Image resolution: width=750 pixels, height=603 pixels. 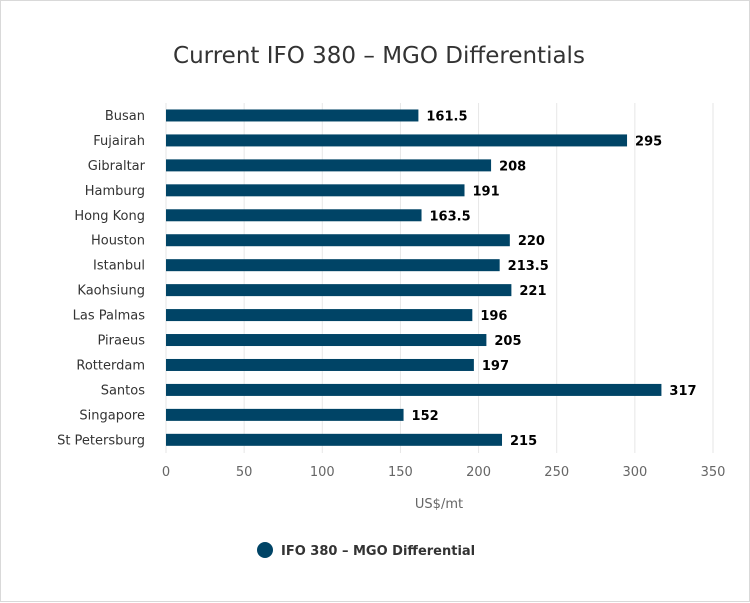 I want to click on category-label: Gibraltar, so click(x=117, y=166).